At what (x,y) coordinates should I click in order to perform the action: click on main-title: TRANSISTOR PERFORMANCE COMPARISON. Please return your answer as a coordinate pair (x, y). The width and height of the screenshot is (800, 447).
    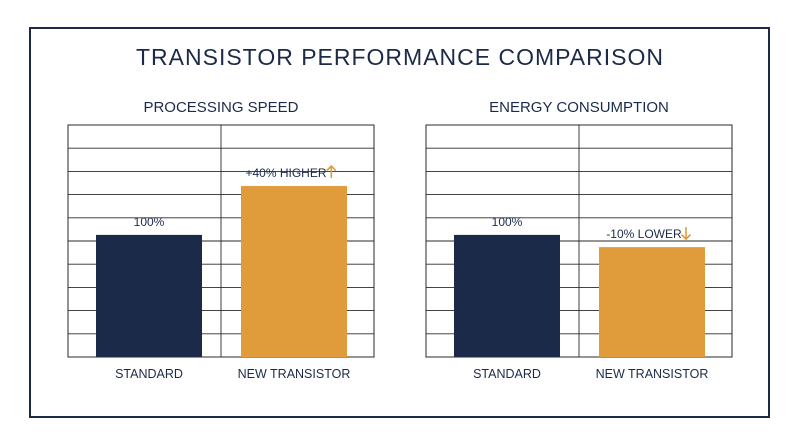
    Looking at the image, I should click on (400, 57).